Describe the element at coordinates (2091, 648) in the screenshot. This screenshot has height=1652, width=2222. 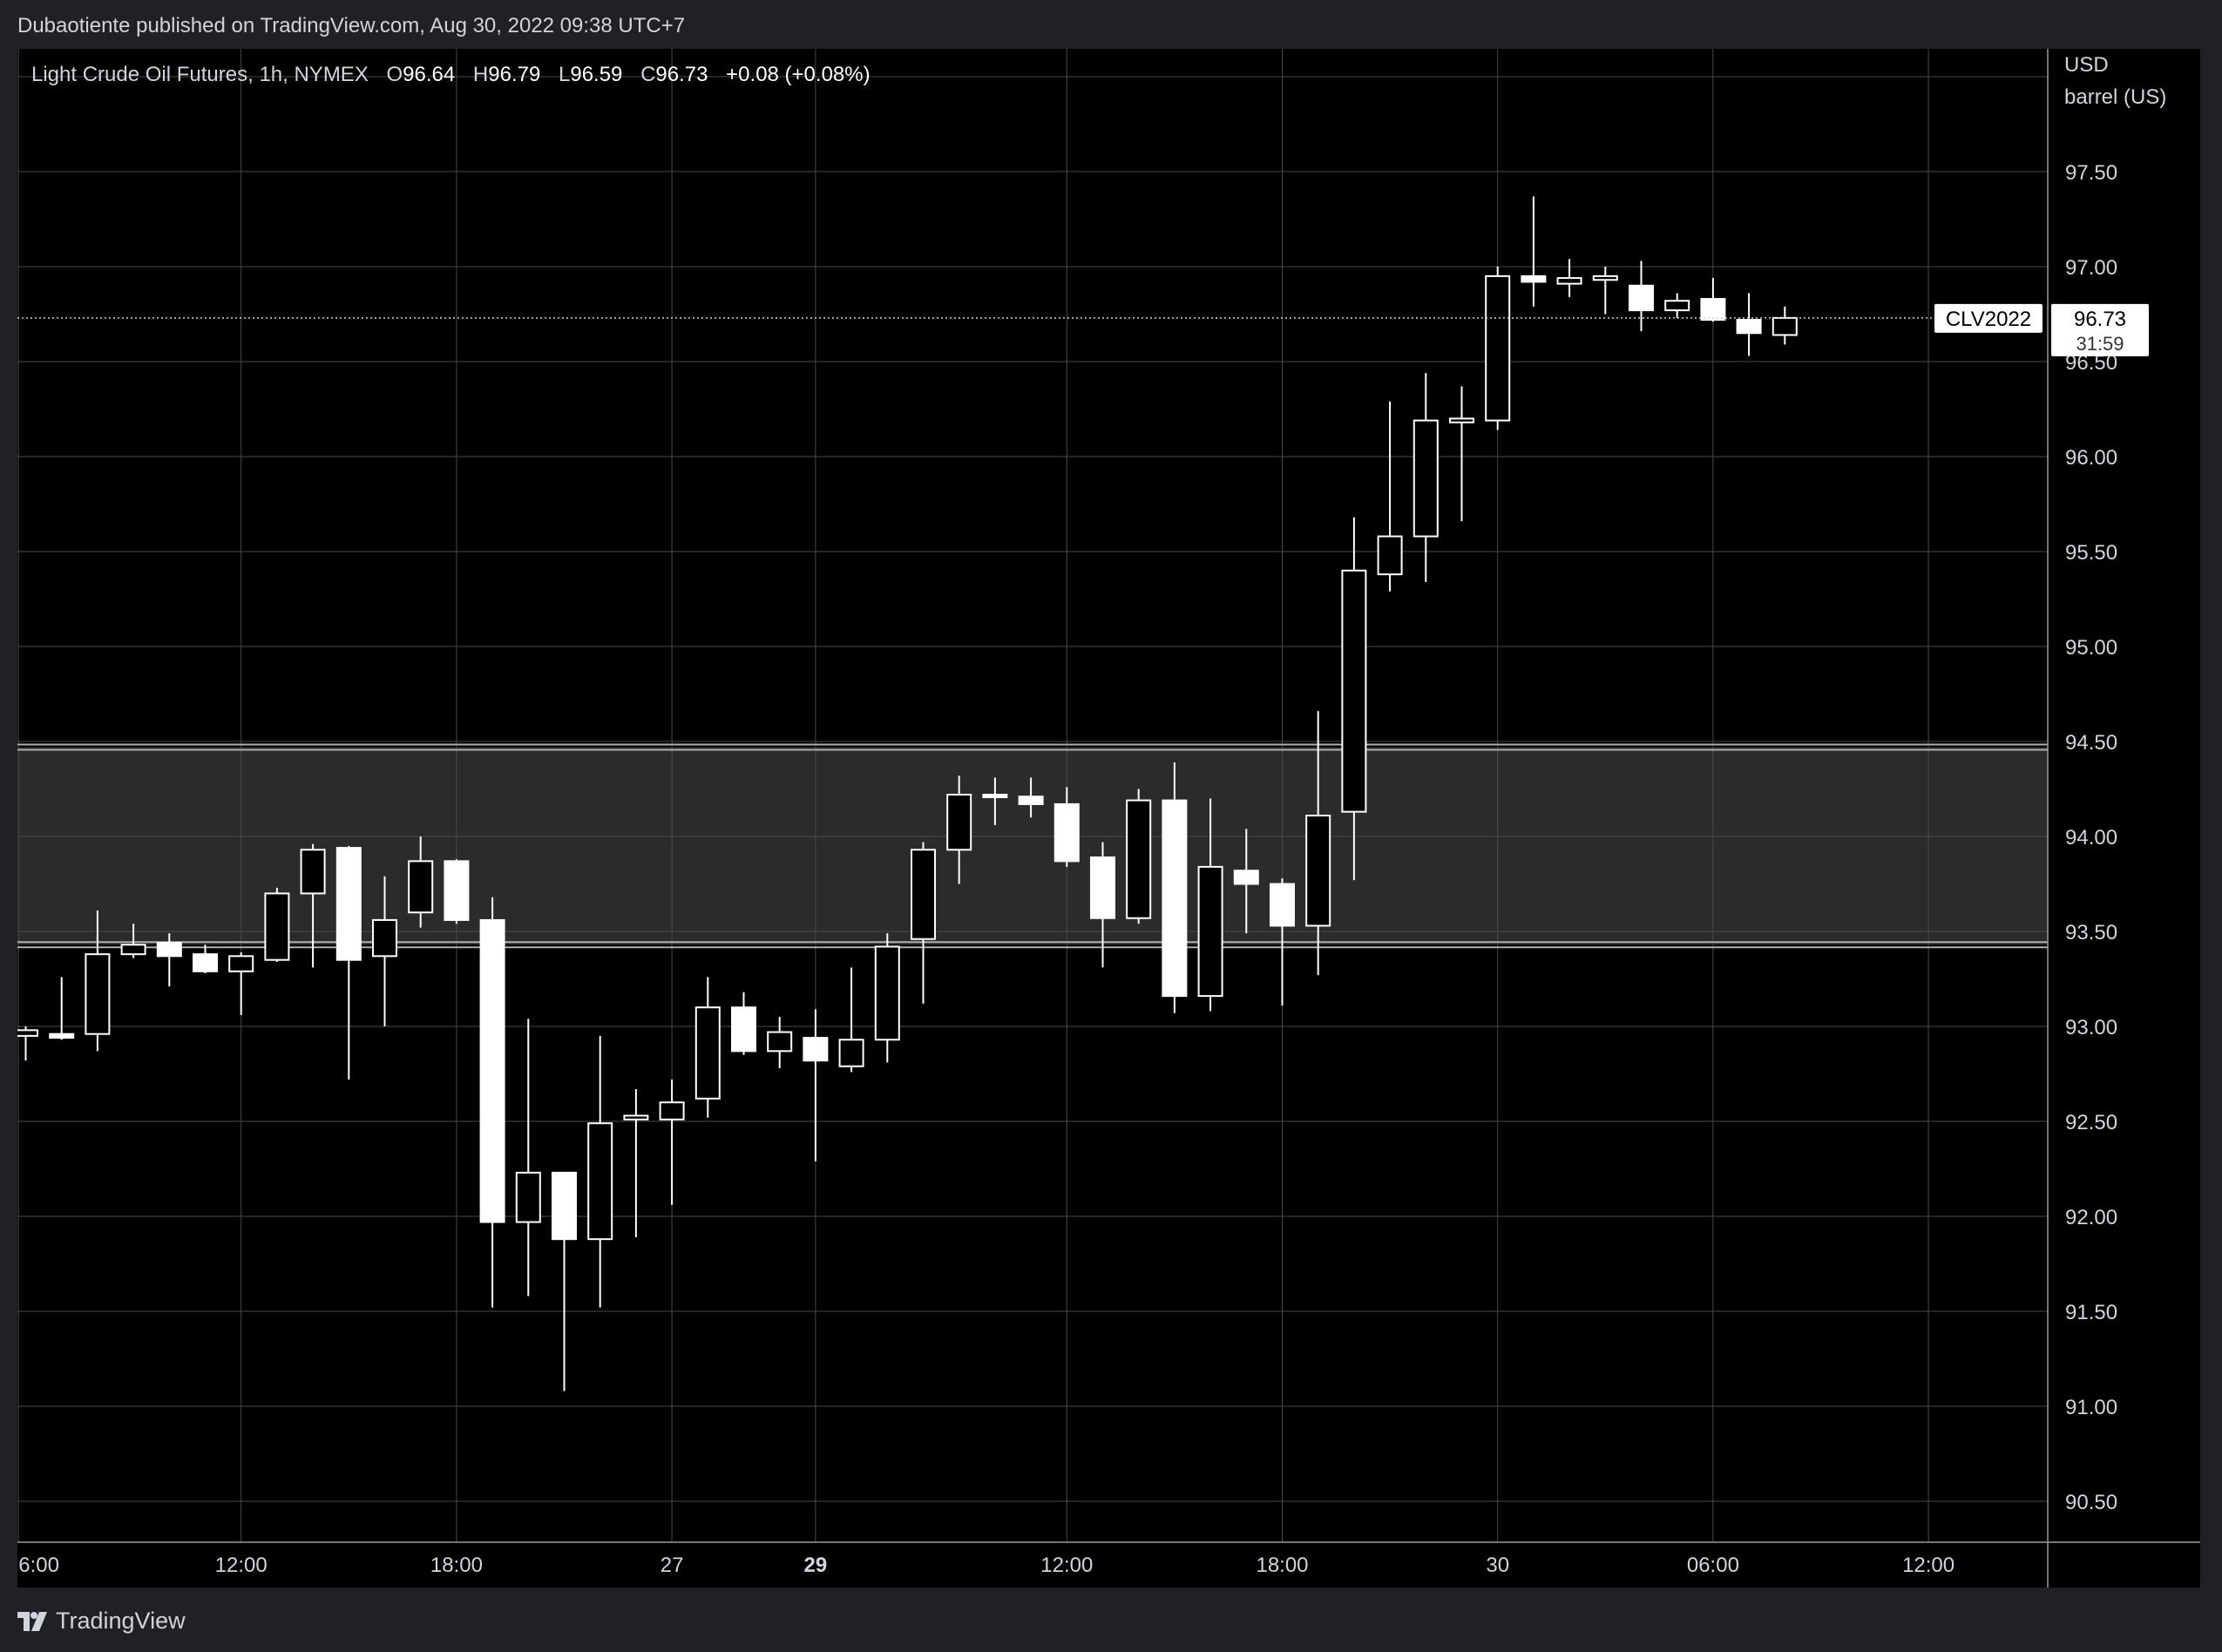
I see `price-tick-label: 95.00` at that location.